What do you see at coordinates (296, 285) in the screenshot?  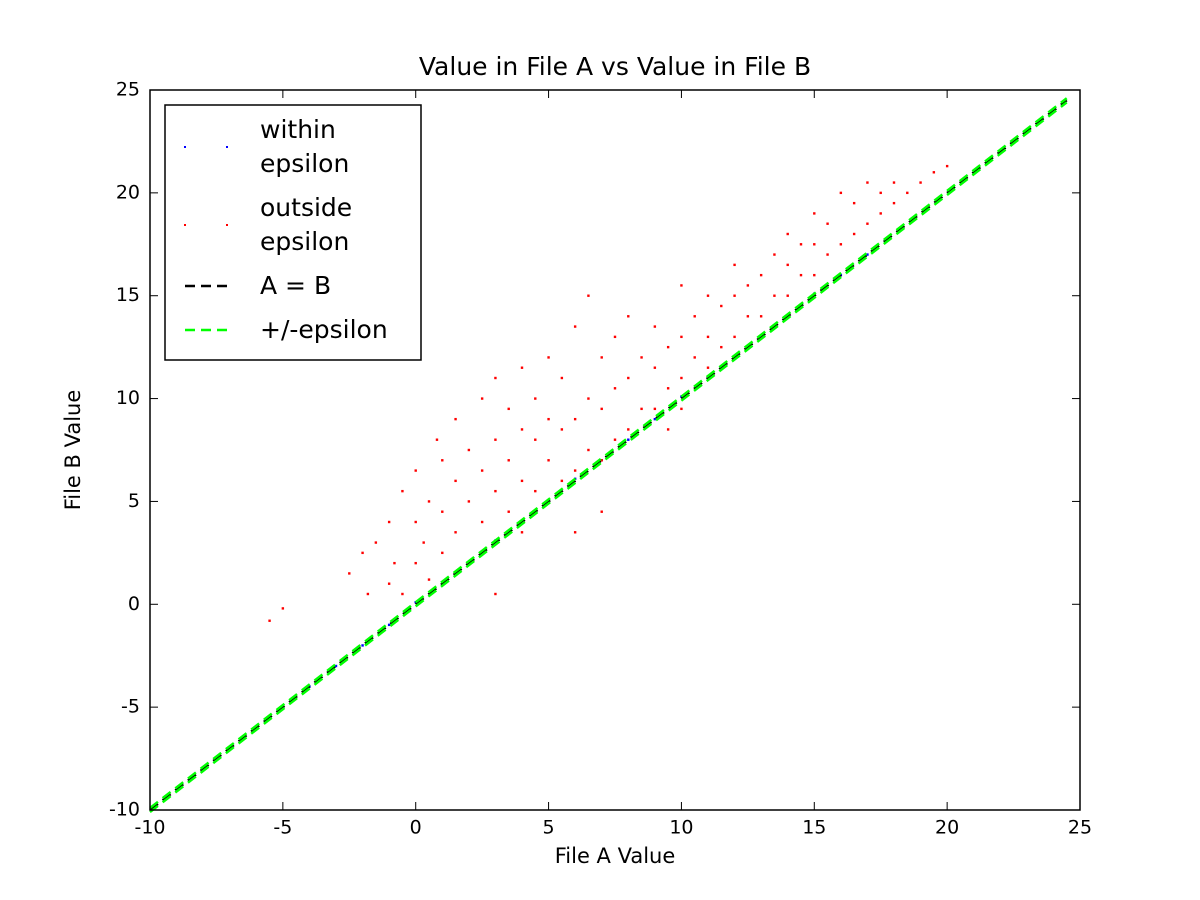 I see `legend-label: A = B` at bounding box center [296, 285].